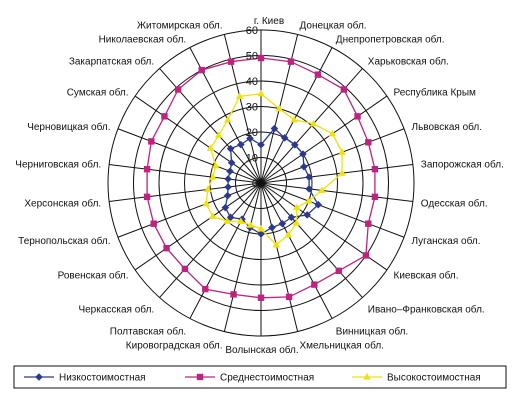 The image size is (520, 400). I want to click on category-label-22: Сумская обл., so click(98, 93).